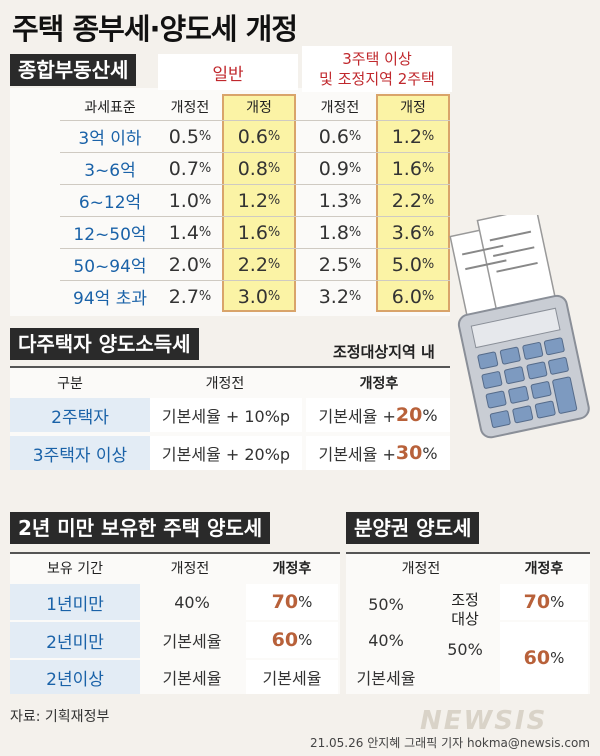 Image resolution: width=600 pixels, height=756 pixels. What do you see at coordinates (465, 649) in the screenshot?
I see `mid-value: 50%` at bounding box center [465, 649].